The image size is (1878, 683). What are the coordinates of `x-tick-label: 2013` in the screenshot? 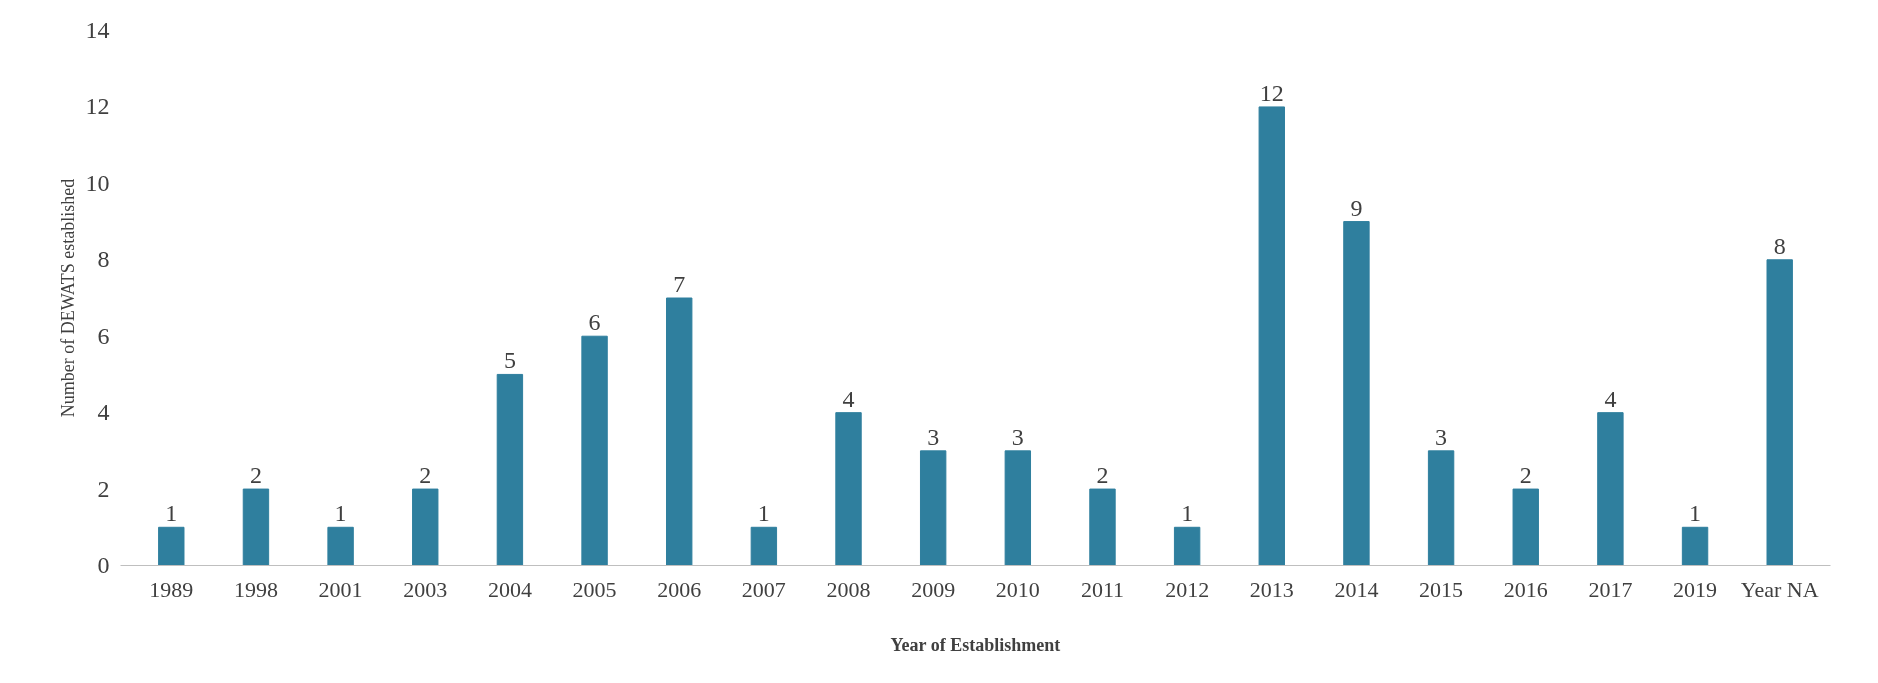 It's located at (1271, 589).